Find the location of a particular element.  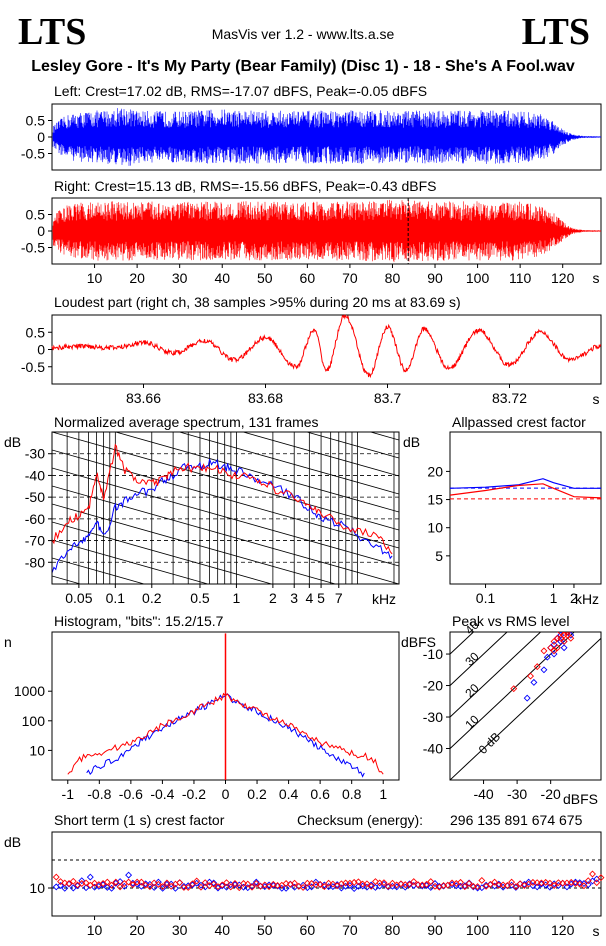

histogram-ylabel: n is located at coordinates (8, 642).